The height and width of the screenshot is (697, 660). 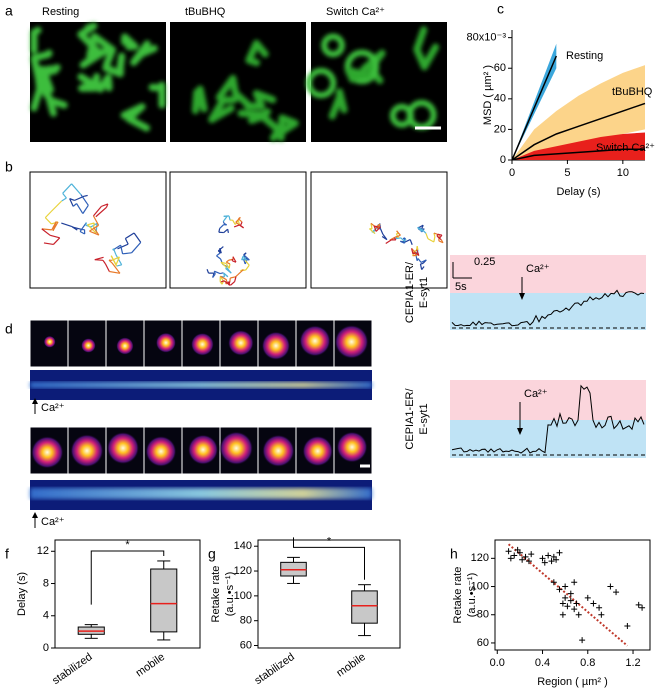 What do you see at coordinates (488, 95) in the screenshot?
I see `y-axis-label: MSD ( µm² )` at bounding box center [488, 95].